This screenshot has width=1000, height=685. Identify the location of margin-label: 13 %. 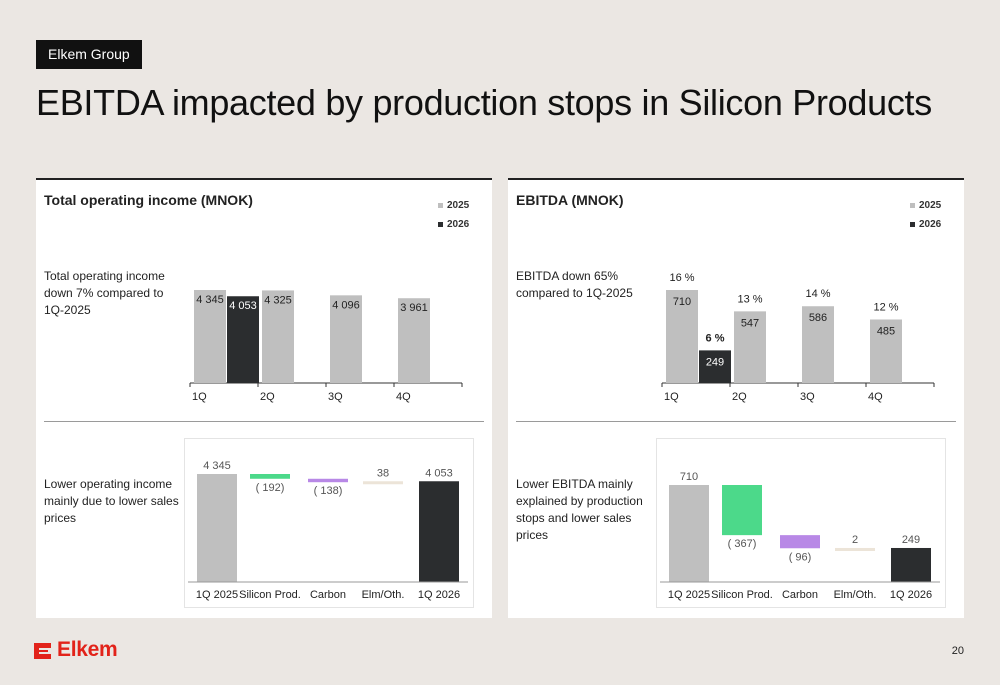
(749, 299).